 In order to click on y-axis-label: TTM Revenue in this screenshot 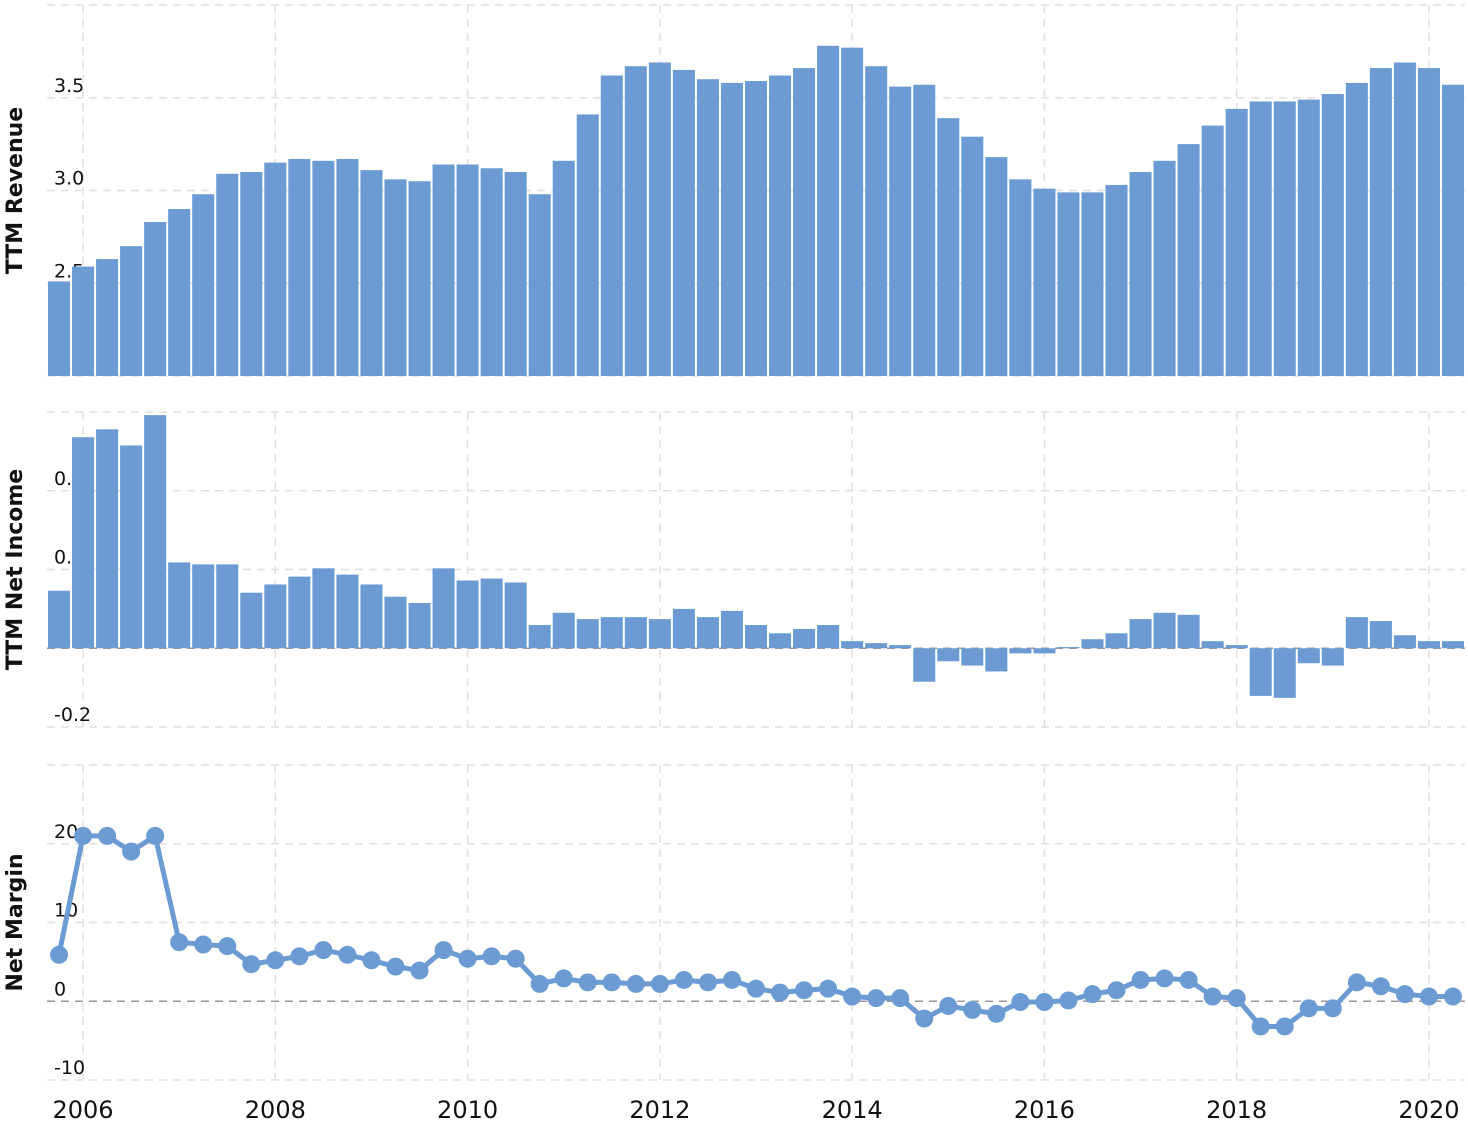, I will do `click(15, 190)`.